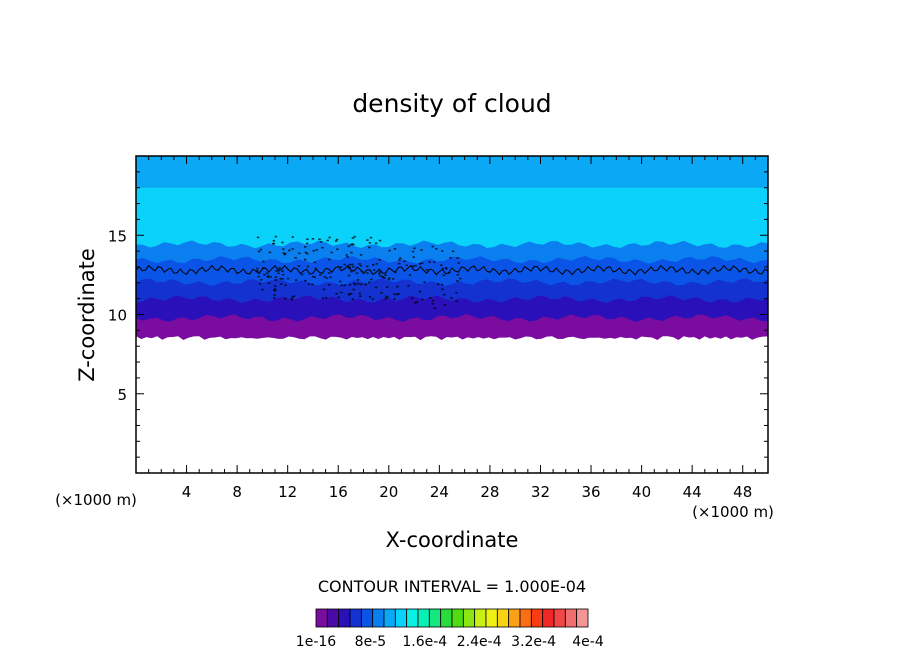 The width and height of the screenshot is (904, 654). What do you see at coordinates (742, 492) in the screenshot?
I see `x-tick-label: 48` at bounding box center [742, 492].